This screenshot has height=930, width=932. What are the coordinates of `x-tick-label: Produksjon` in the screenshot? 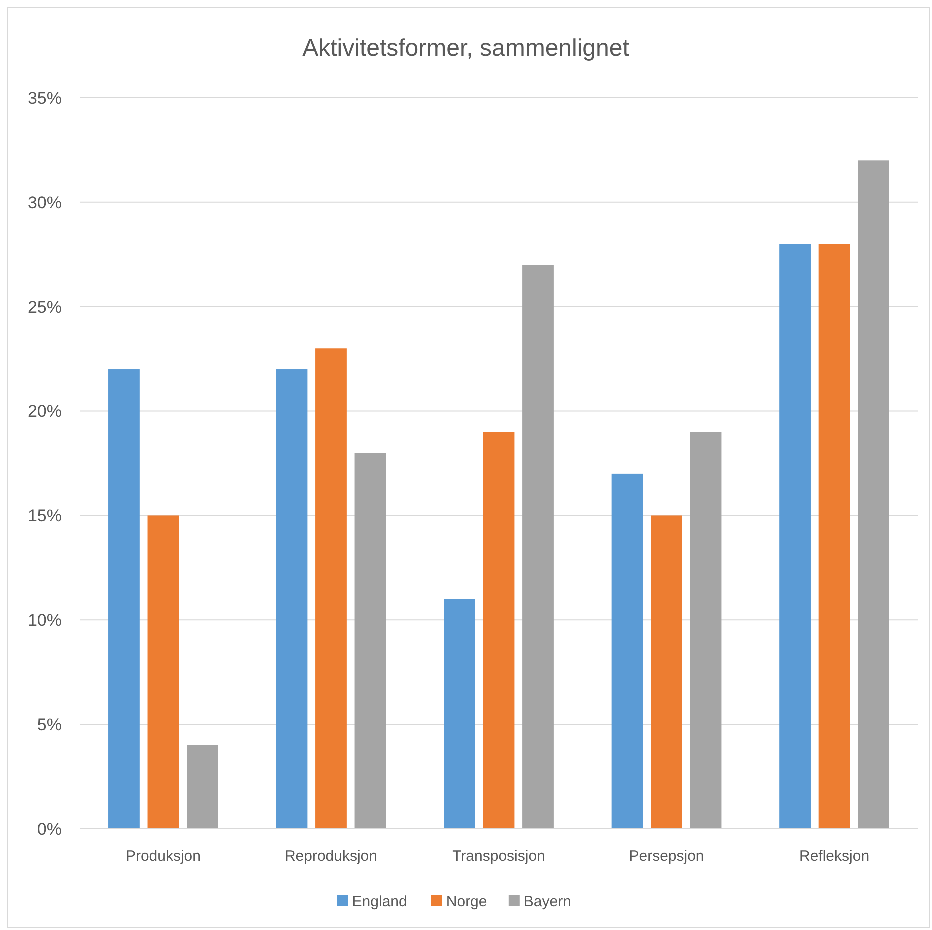 It's located at (163, 856).